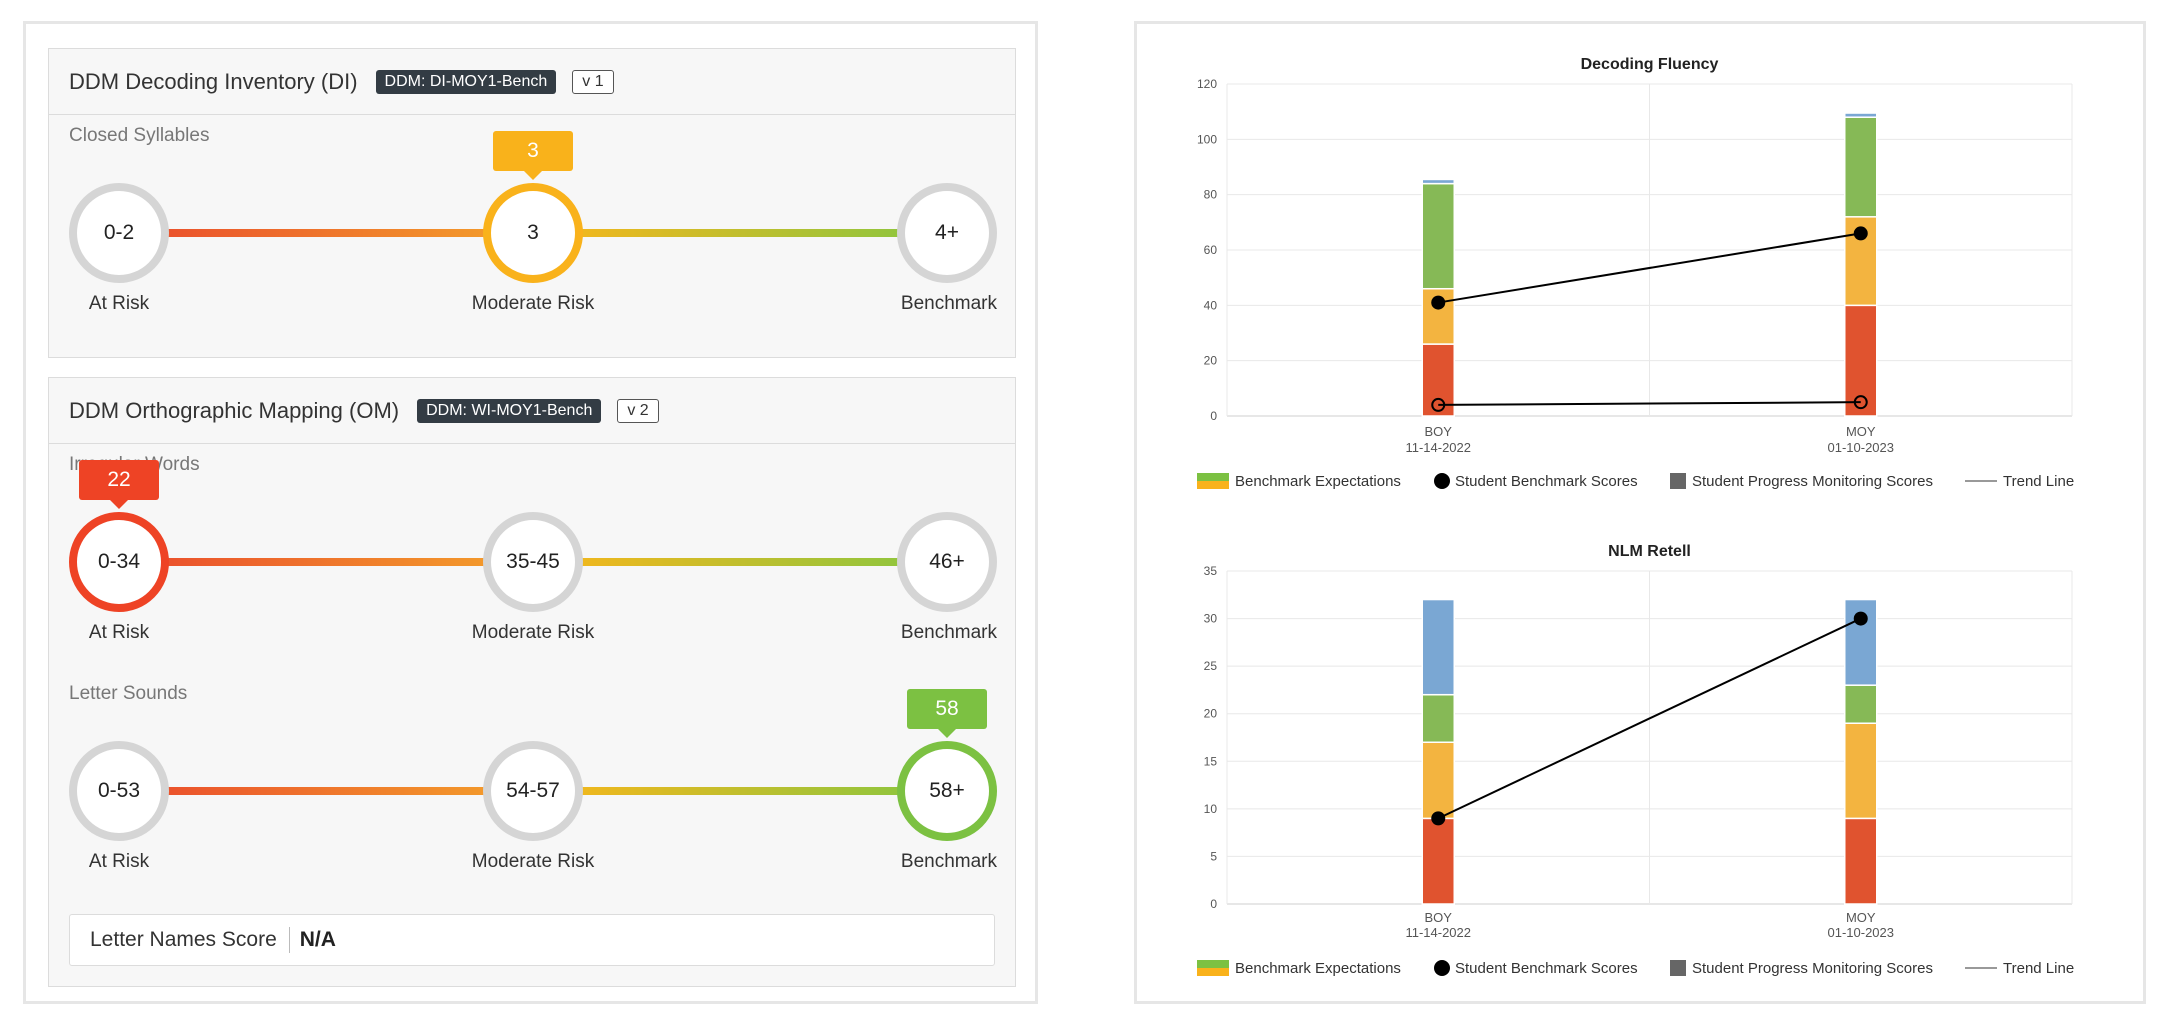 This screenshot has height=1026, width=2166. I want to click on letter-names-label: Letter Names Score, so click(180, 940).